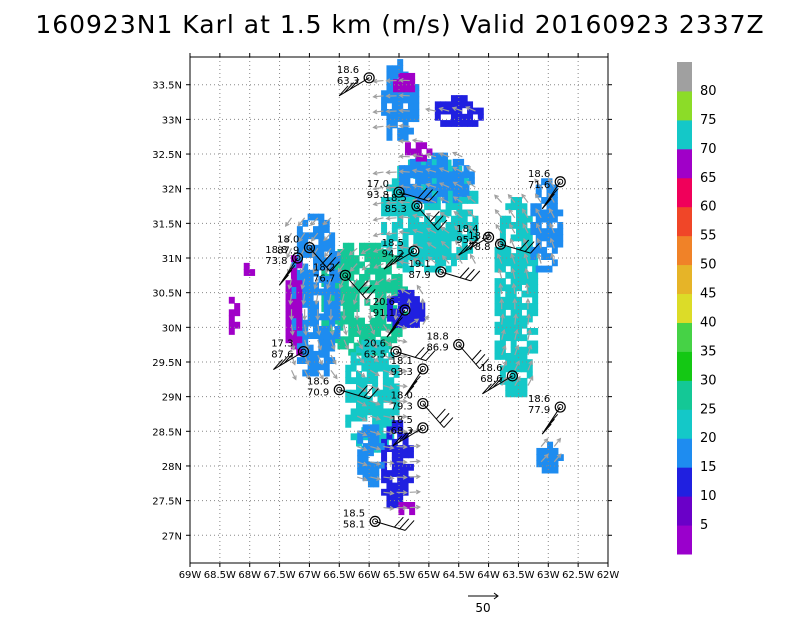 This screenshot has height=618, width=800. What do you see at coordinates (393, 254) in the screenshot?
I see `station-speed-label: 94.2` at bounding box center [393, 254].